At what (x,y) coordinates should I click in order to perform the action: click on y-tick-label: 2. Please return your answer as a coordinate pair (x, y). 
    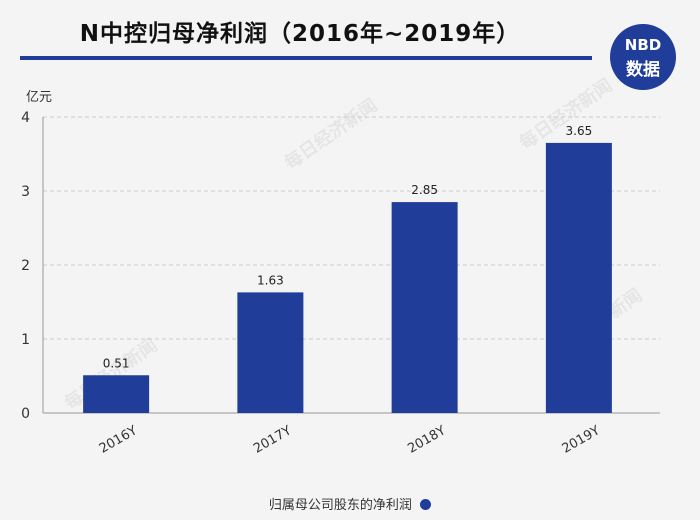
    Looking at the image, I should click on (25, 266).